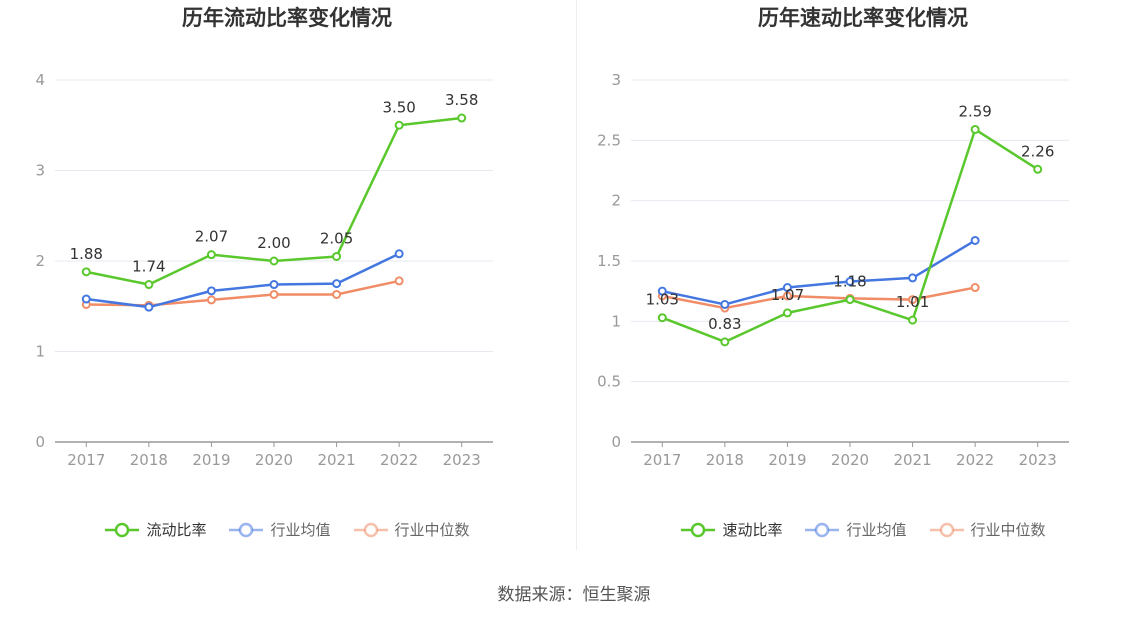 This screenshot has height=619, width=1148. Describe the element at coordinates (576, 275) in the screenshot. I see `panel-divider` at that location.